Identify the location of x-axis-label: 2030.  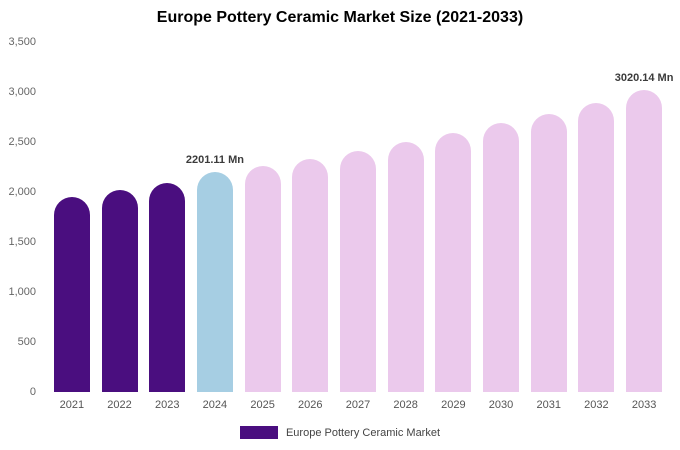
(501, 405).